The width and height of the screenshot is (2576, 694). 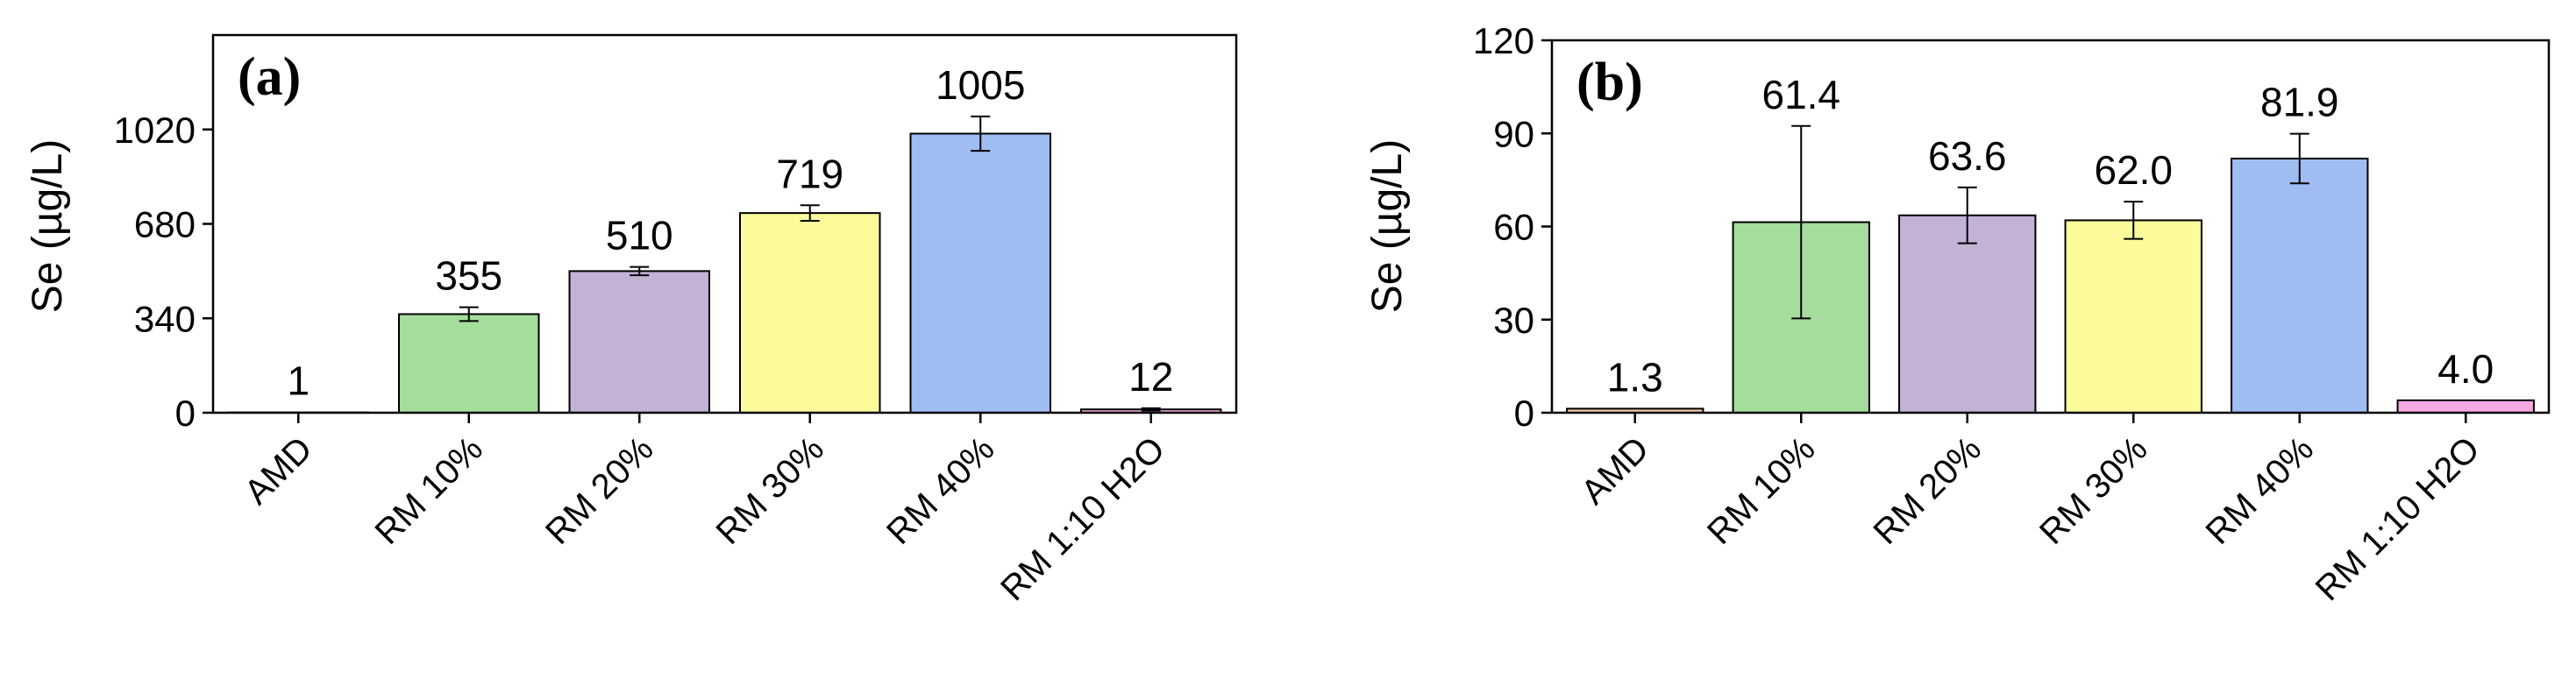 What do you see at coordinates (1513, 228) in the screenshot?
I see `y-tick-label-2: 60` at bounding box center [1513, 228].